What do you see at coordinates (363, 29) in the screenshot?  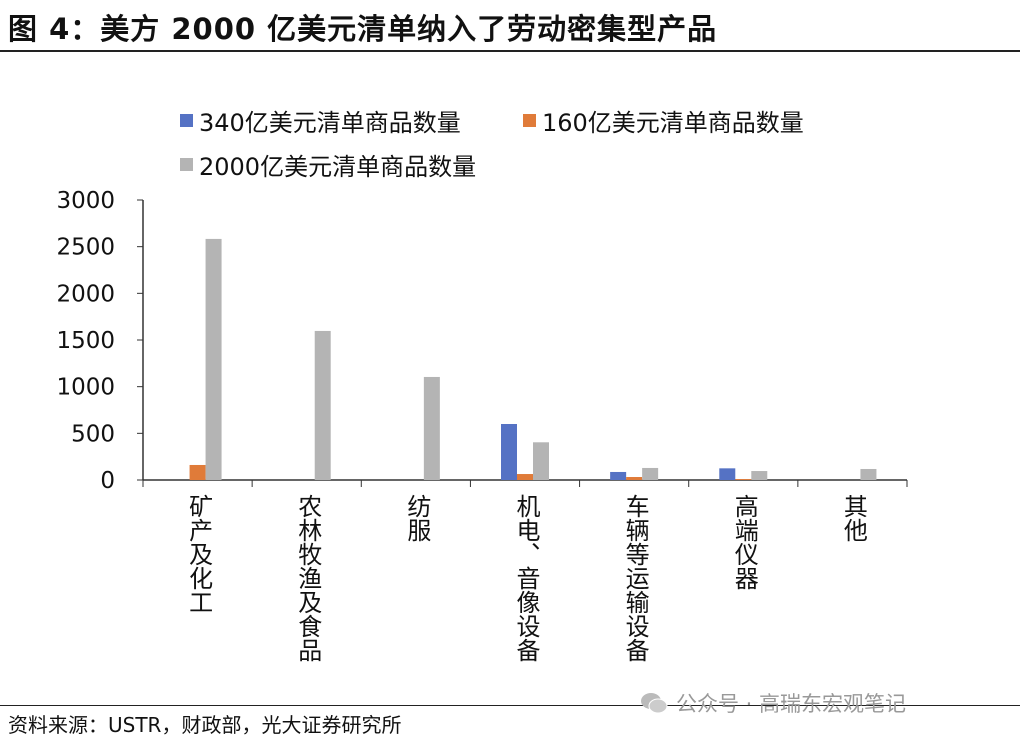 I see `figure-title: 图 4：美方 2000 亿美元清单纳入了劳动密集型产品` at bounding box center [363, 29].